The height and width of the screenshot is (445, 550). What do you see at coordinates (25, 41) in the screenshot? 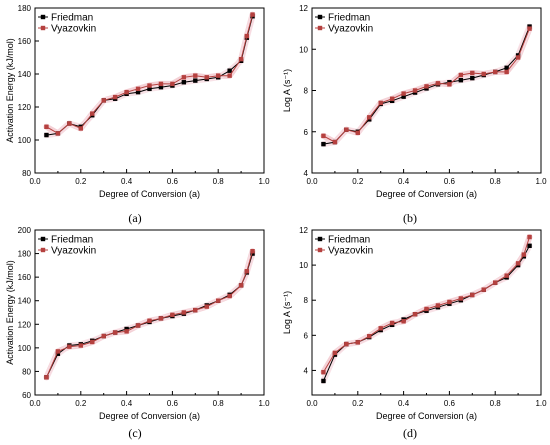
I see `y-tick-label: 160` at bounding box center [25, 41].